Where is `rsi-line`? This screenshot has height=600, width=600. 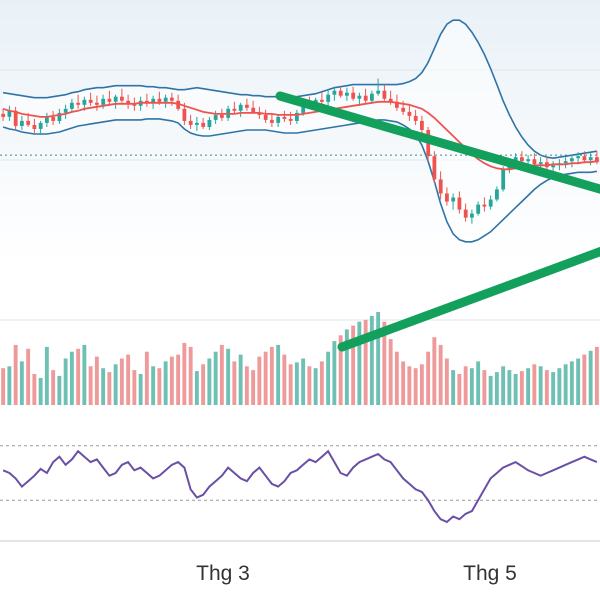
rsi-line is located at coordinates (300, 486).